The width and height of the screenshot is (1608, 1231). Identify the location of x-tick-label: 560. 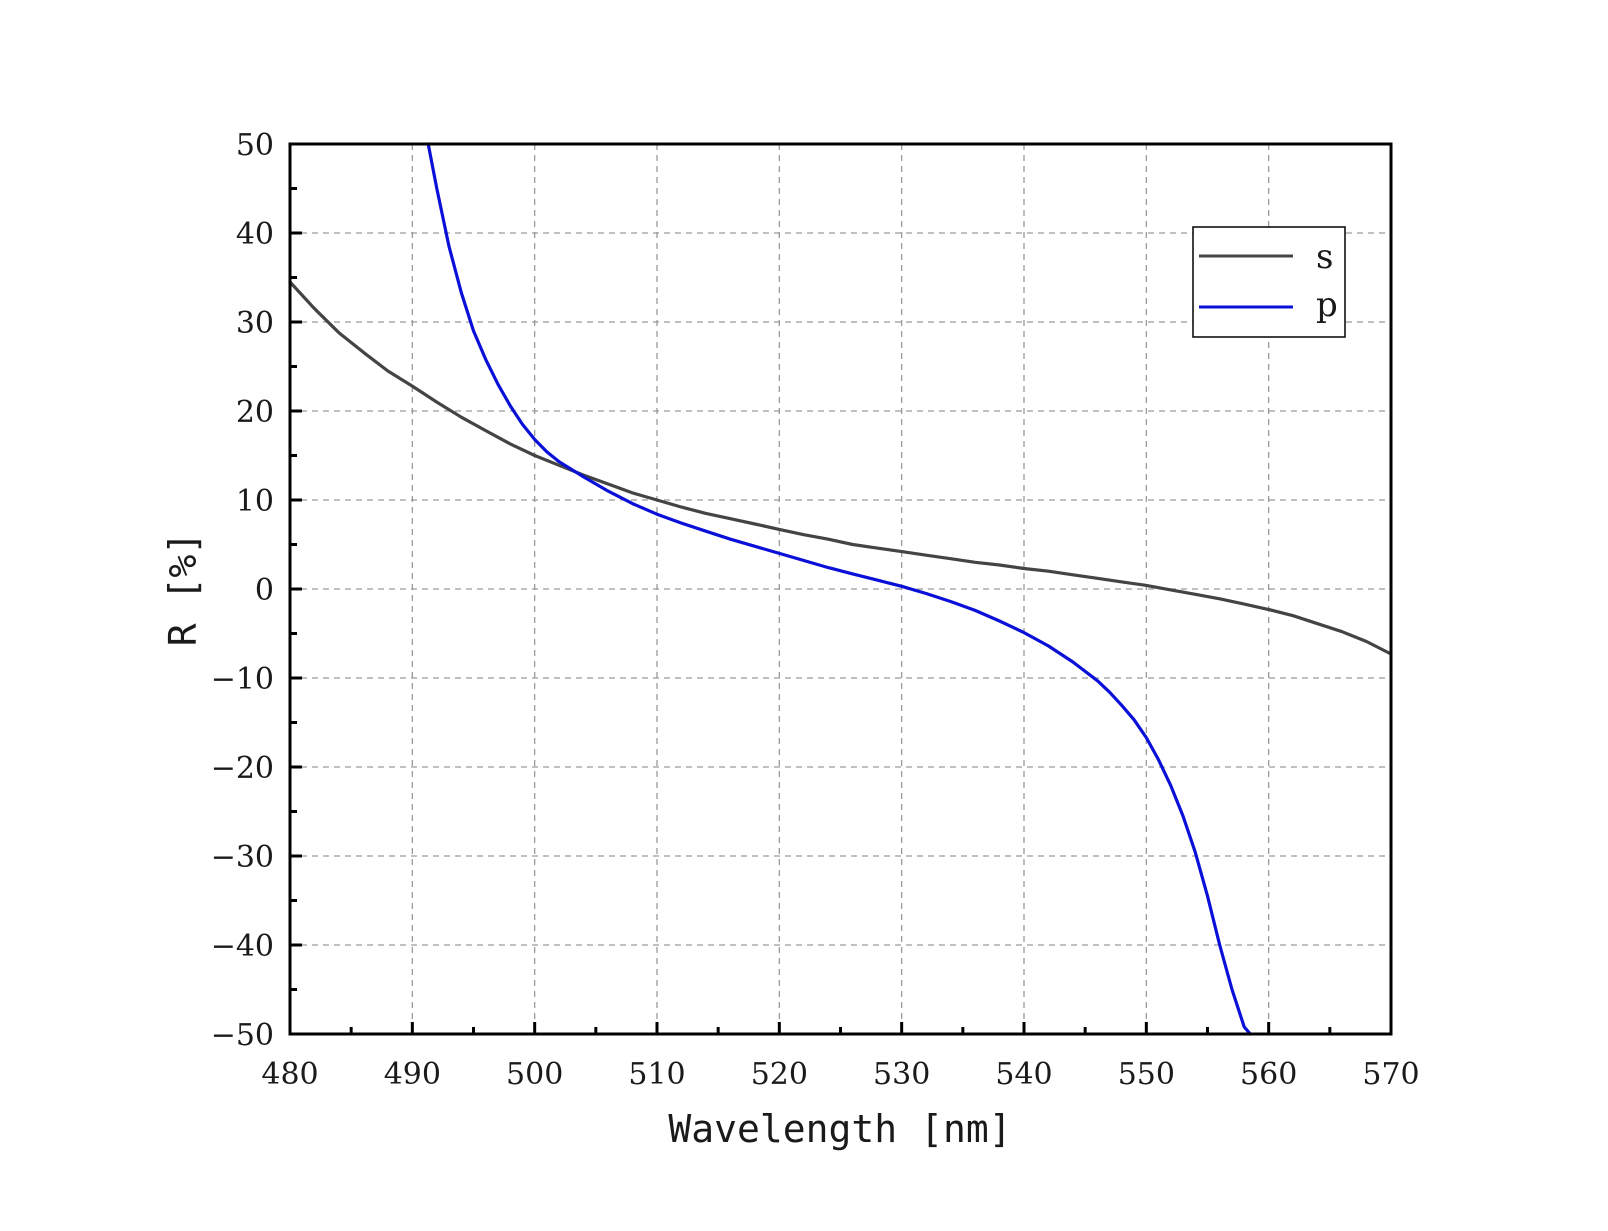
(1268, 1074).